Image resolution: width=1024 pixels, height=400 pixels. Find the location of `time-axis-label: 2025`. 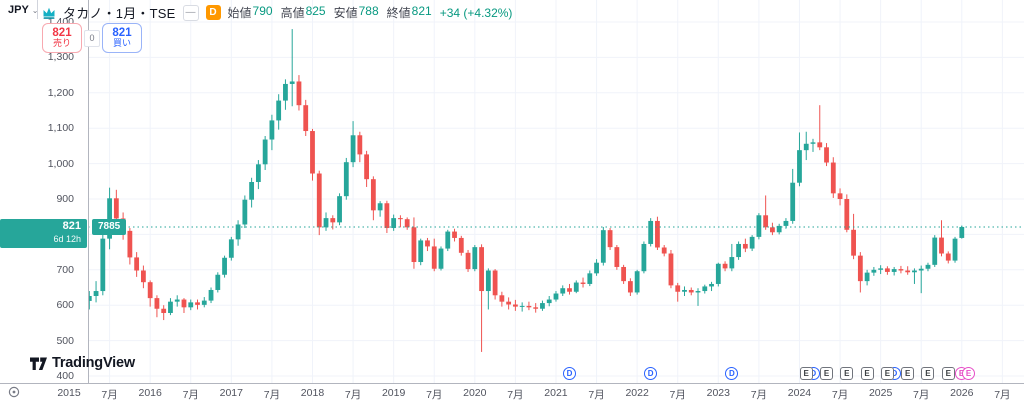

time-axis-label: 2025 is located at coordinates (880, 393).